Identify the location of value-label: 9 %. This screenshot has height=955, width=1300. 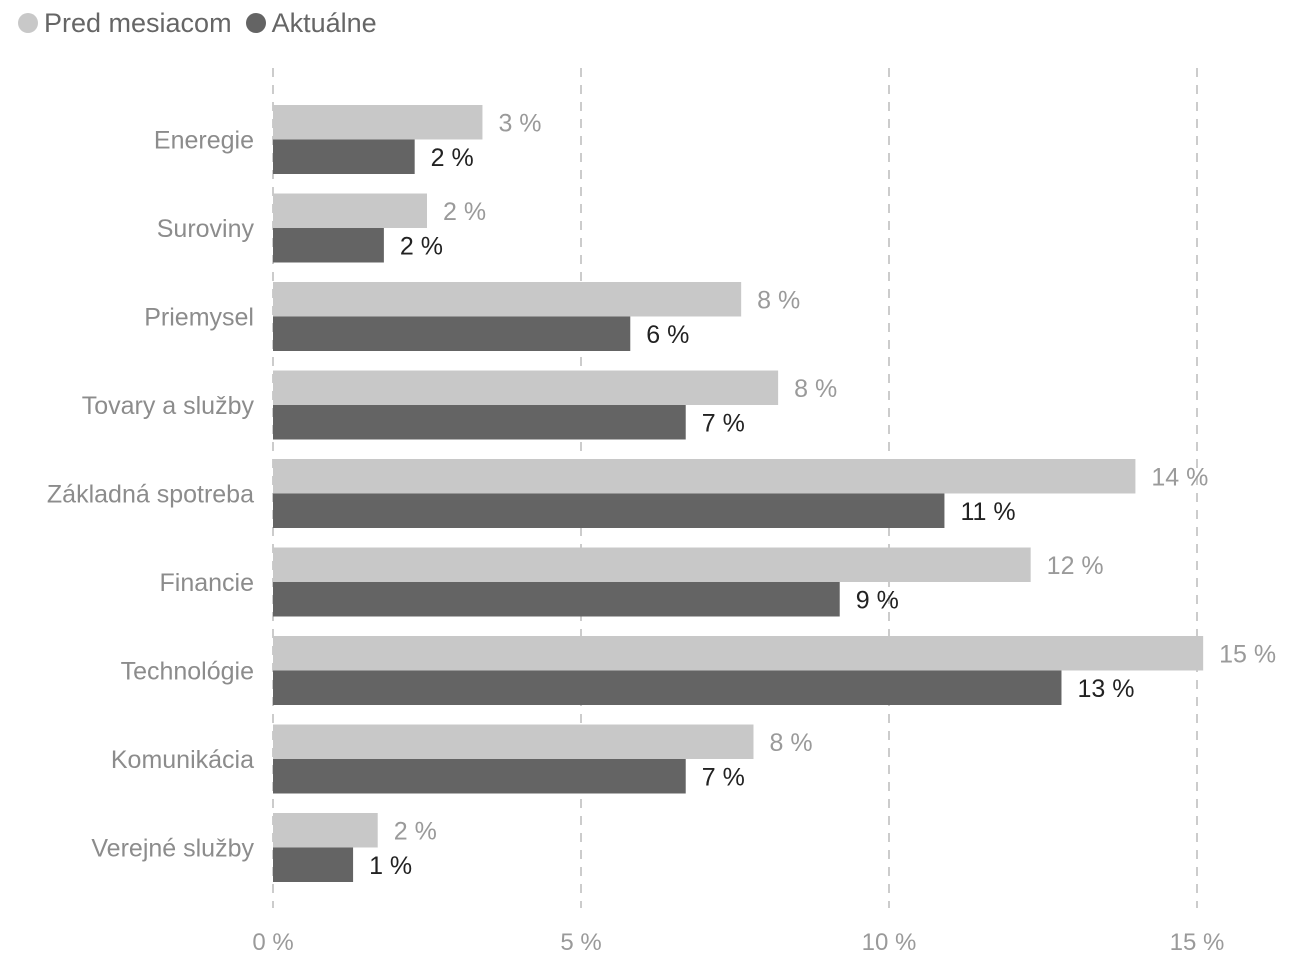
(877, 600).